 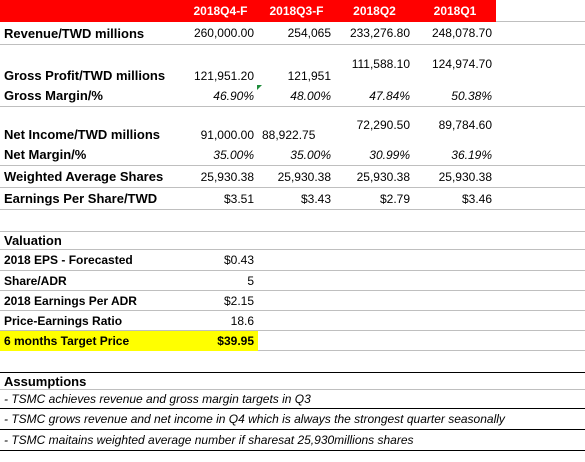 What do you see at coordinates (91, 155) in the screenshot?
I see `net-margin-label: Net Margin/%` at bounding box center [91, 155].